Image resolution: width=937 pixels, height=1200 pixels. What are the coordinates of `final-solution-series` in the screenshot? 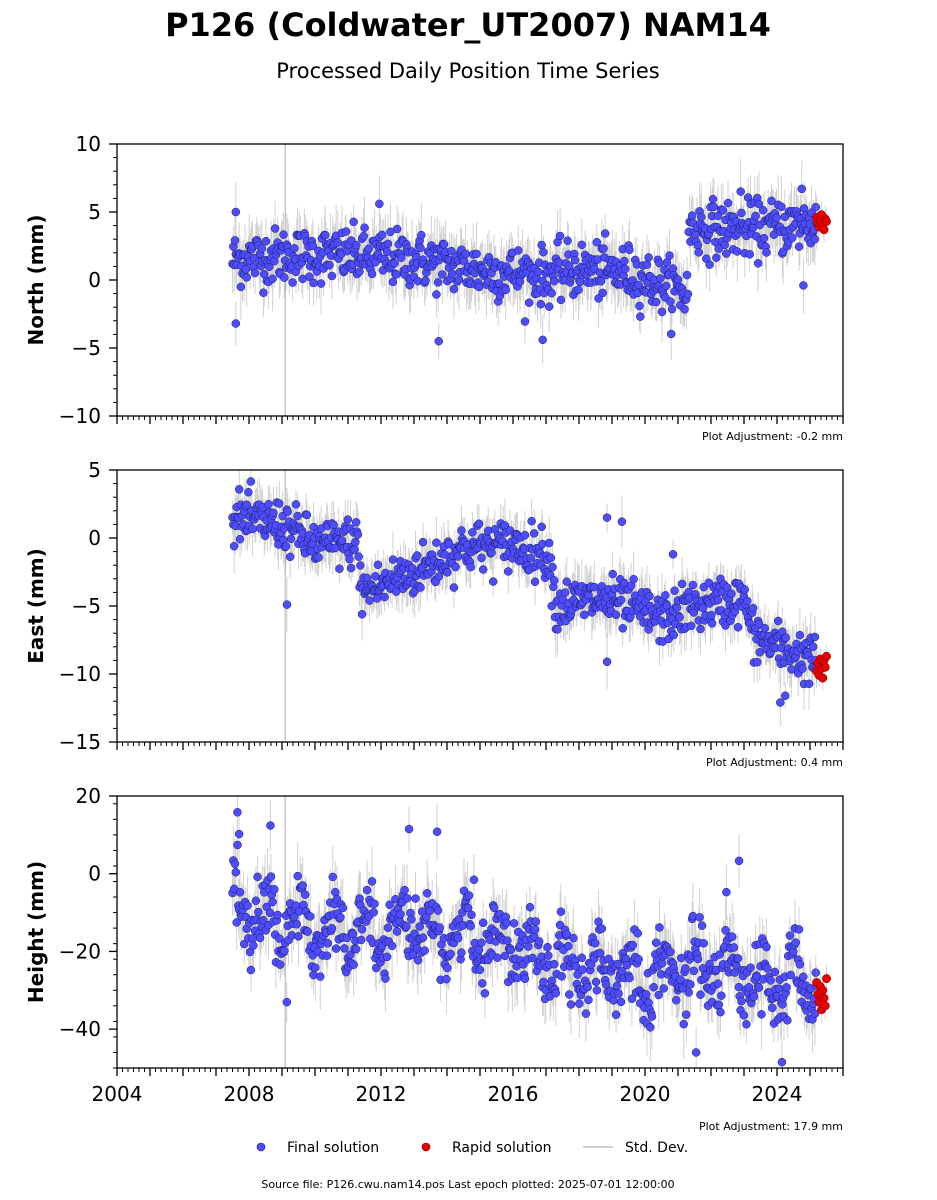 It's located at (524, 265).